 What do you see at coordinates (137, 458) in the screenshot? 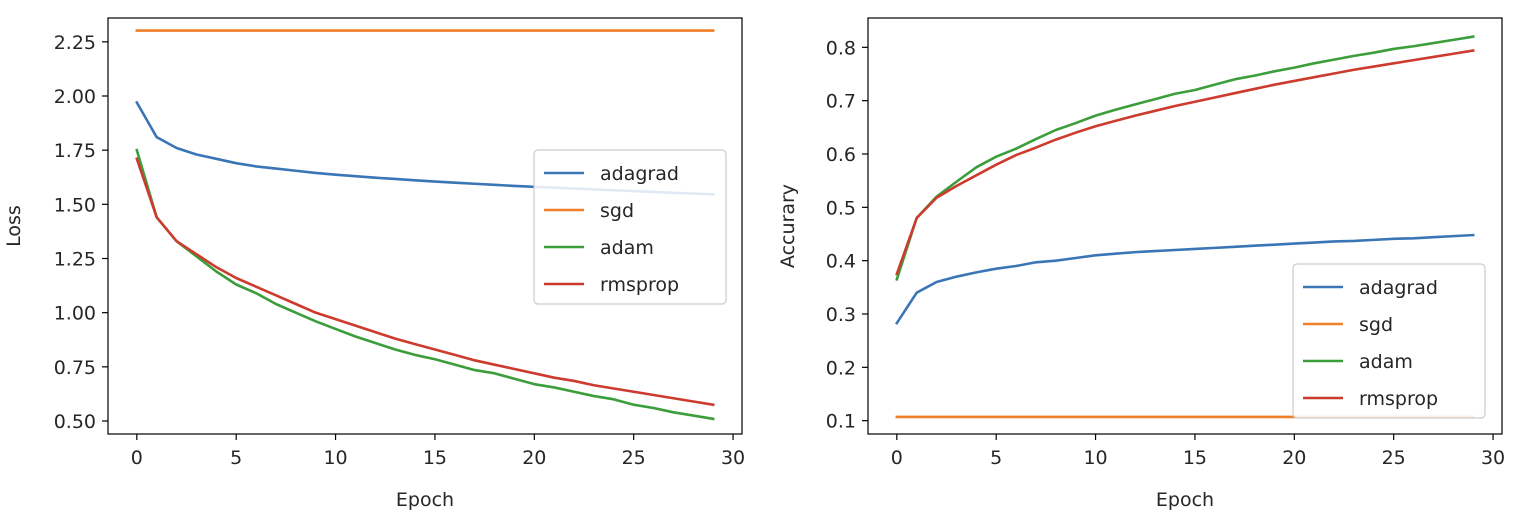
I see `loss-x-tick-label: 0` at bounding box center [137, 458].